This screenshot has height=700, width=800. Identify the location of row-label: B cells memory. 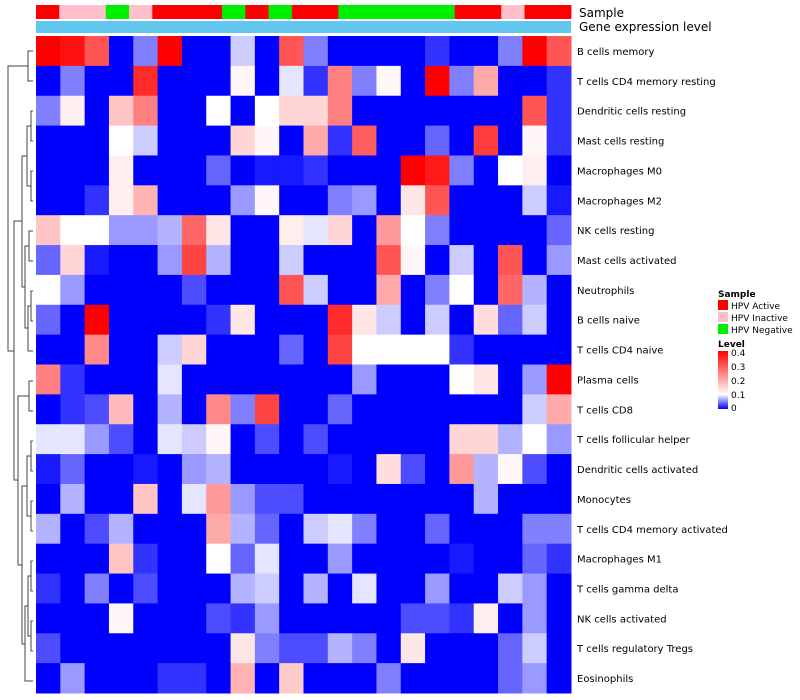
(615, 52).